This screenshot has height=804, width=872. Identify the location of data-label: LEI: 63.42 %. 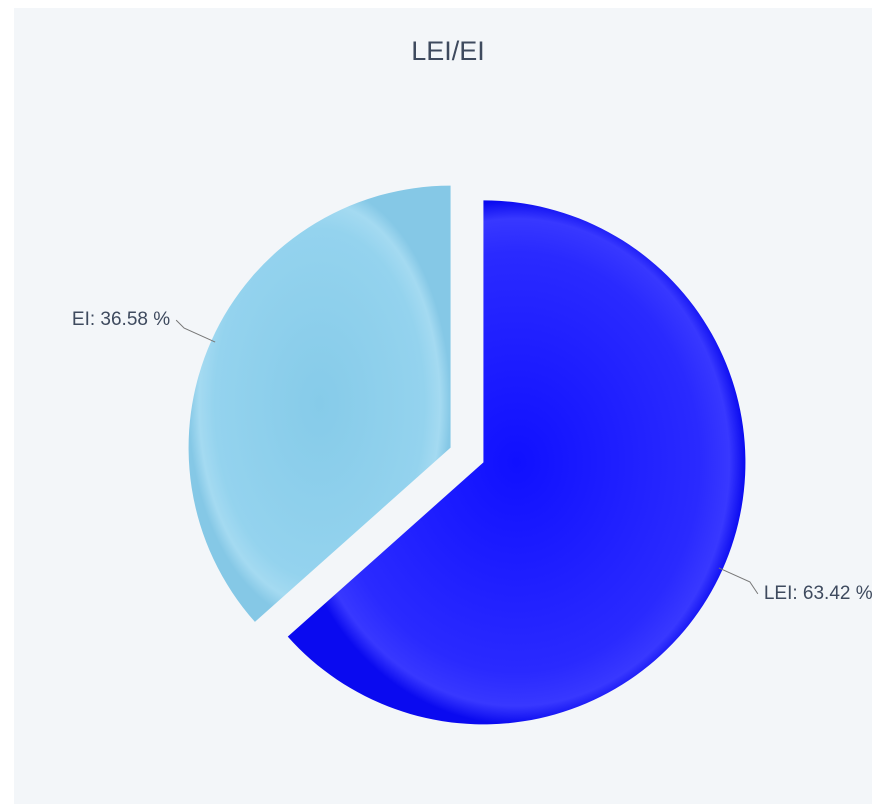
(818, 593).